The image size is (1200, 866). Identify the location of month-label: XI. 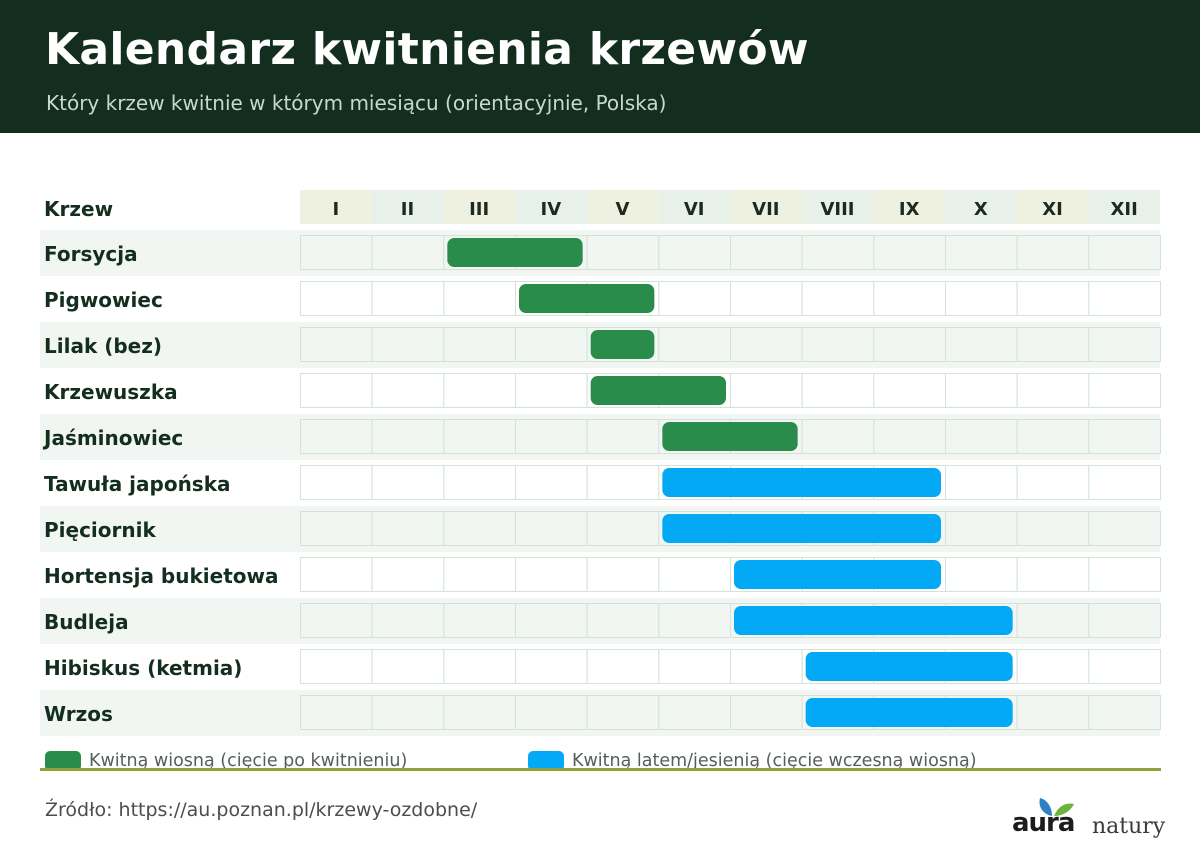
(1052, 209).